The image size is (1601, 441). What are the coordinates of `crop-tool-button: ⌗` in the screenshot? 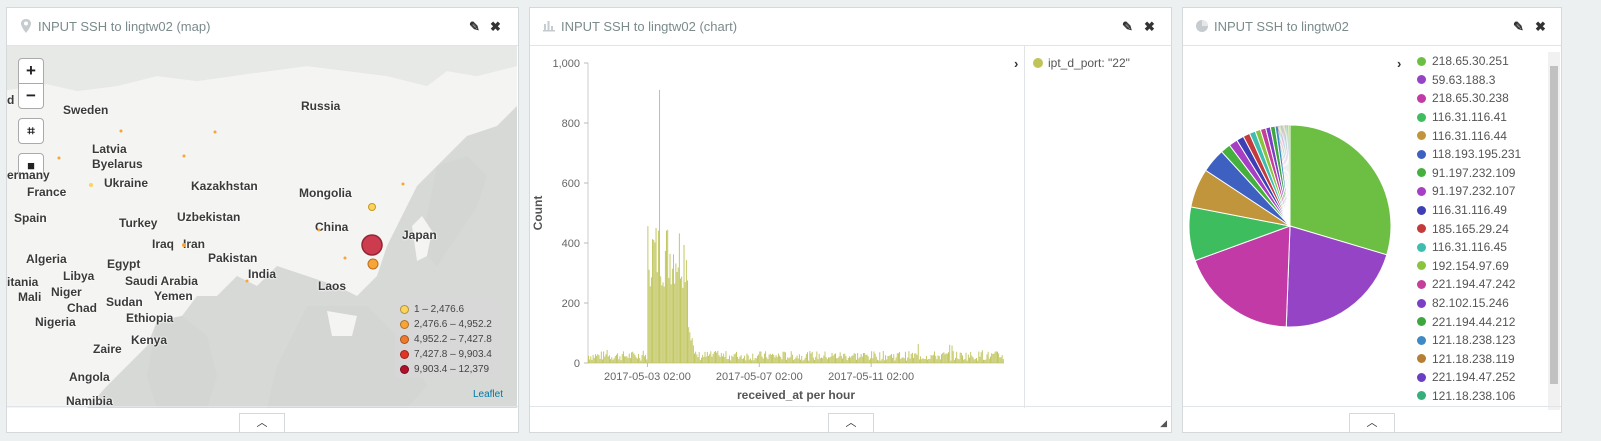 It's located at (31, 131).